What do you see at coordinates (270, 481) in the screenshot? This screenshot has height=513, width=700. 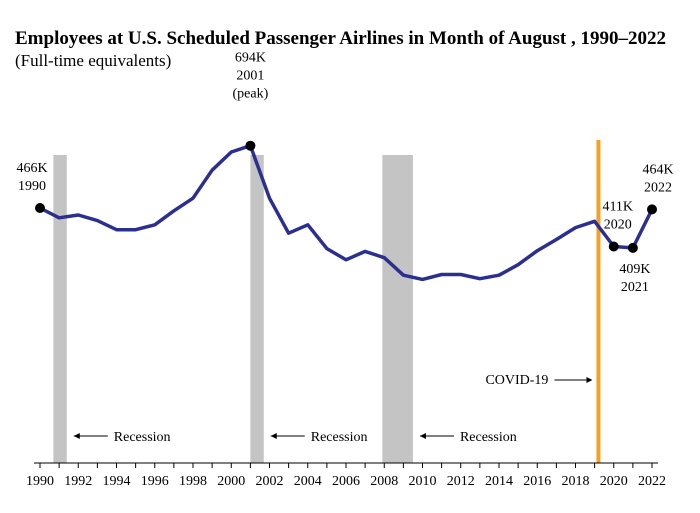 I see `x-tick-label: 2002` at bounding box center [270, 481].